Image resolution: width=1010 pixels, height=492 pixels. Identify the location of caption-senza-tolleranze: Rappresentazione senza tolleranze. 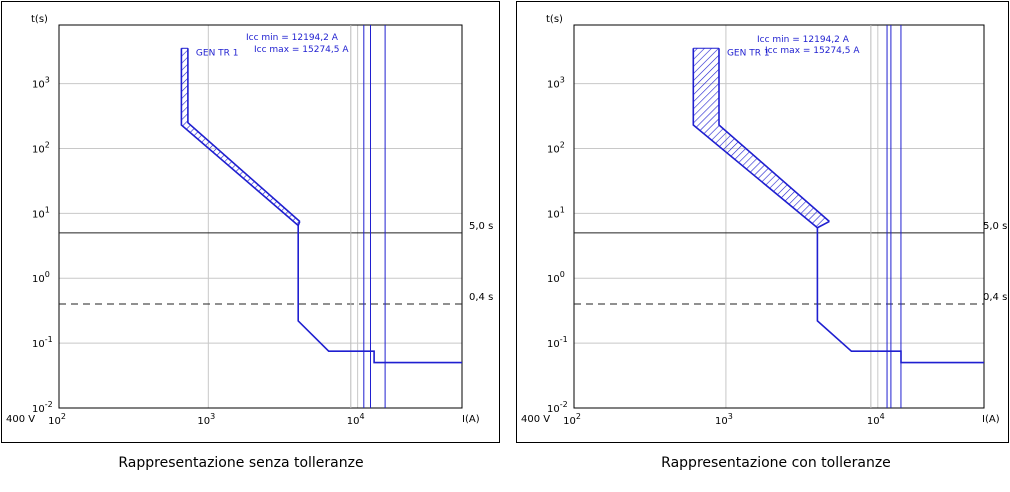
(241, 463).